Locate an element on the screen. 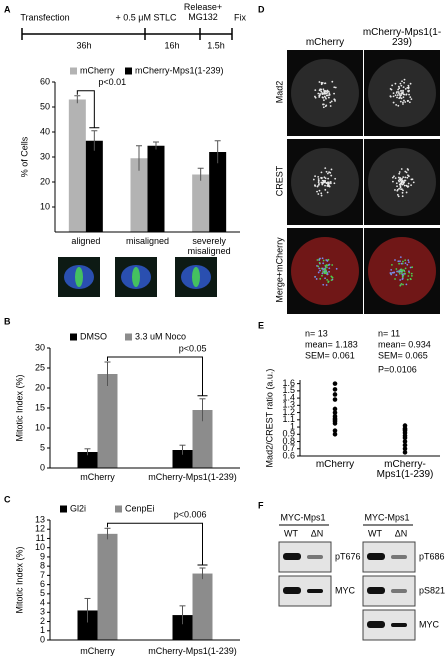  panel-label: D is located at coordinates (261, 9).